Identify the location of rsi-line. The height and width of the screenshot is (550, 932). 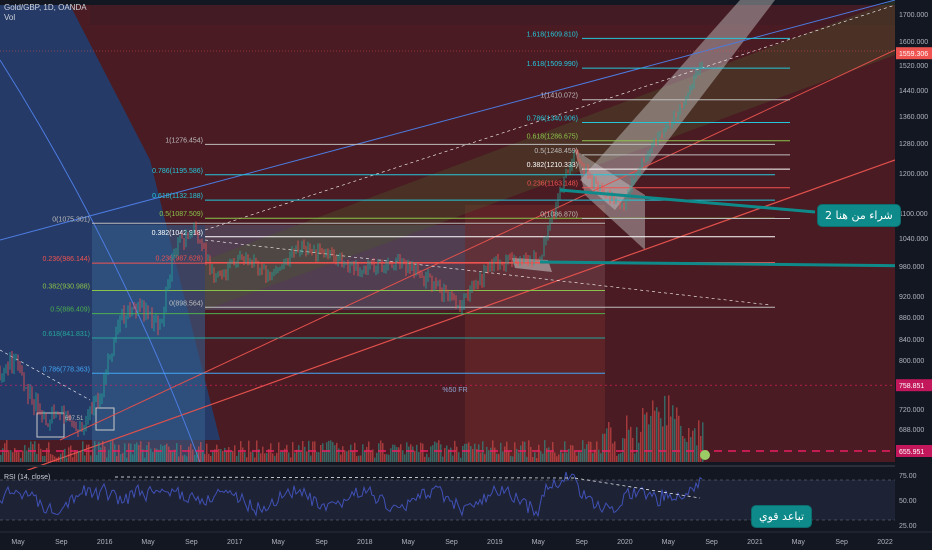
(351, 494).